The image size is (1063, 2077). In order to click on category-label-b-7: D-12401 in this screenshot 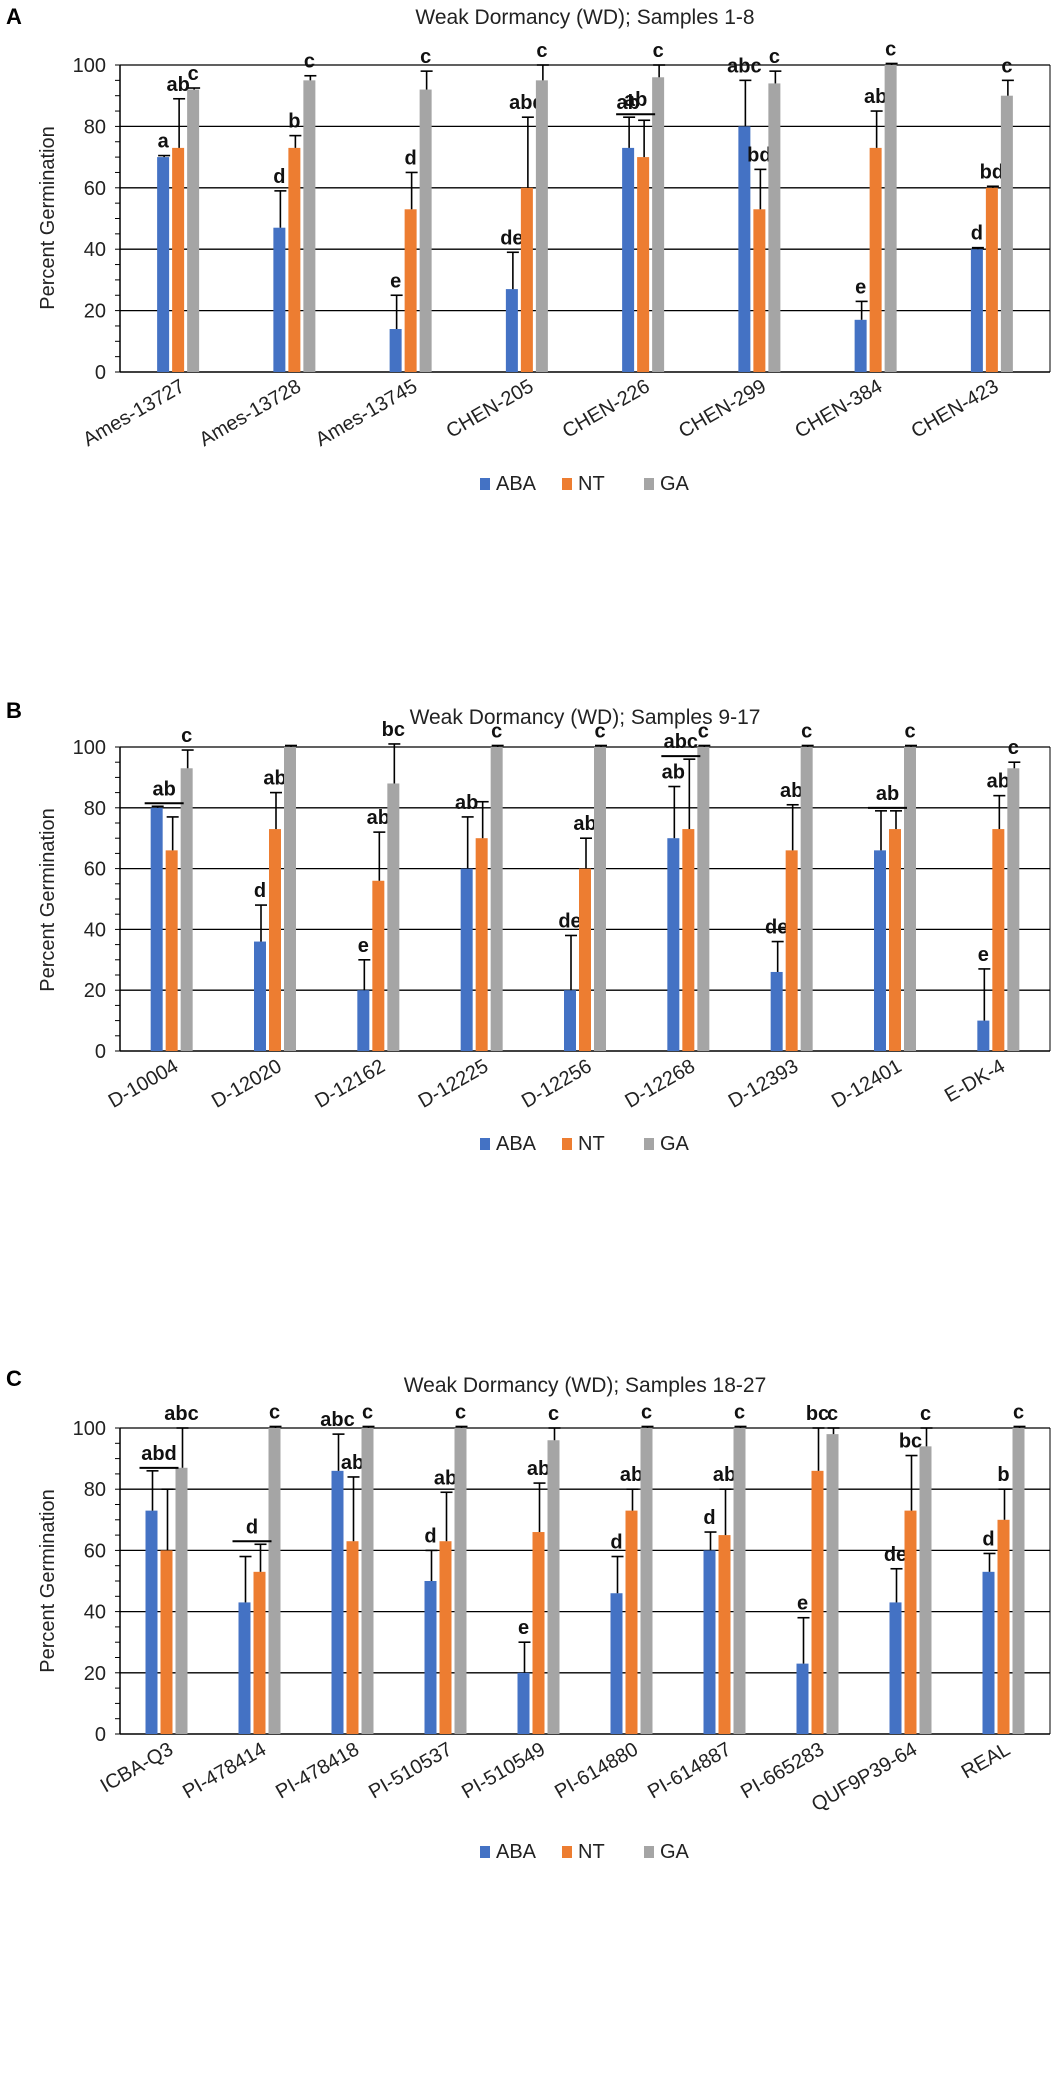, I will do `click(866, 1083)`.